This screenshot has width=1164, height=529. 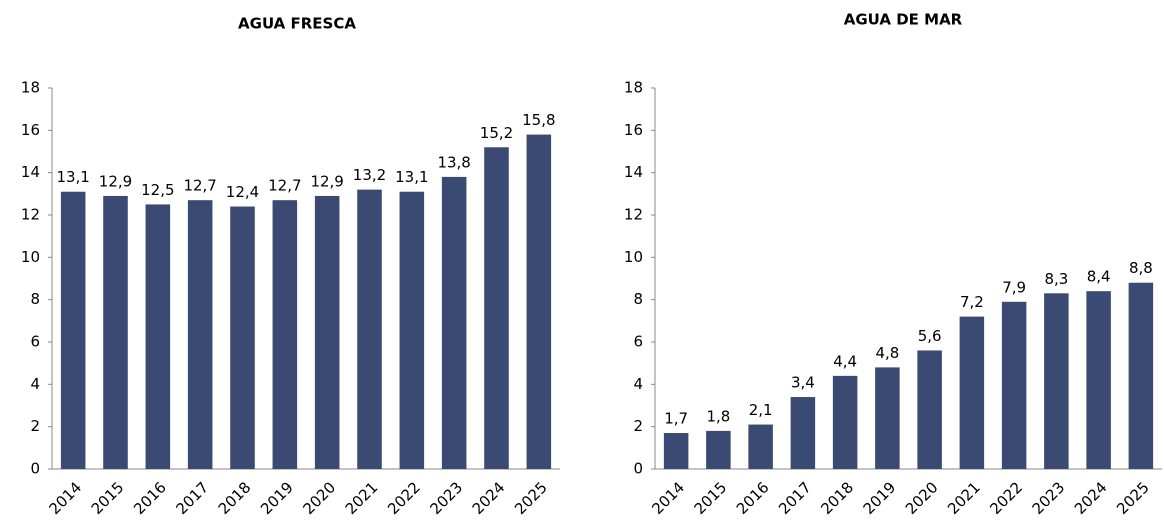 I want to click on data-label: 5,6, so click(x=930, y=336).